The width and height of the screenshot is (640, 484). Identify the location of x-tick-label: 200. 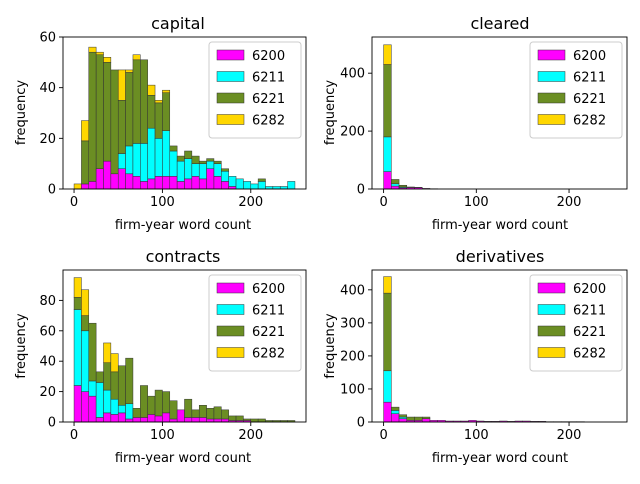
(250, 435).